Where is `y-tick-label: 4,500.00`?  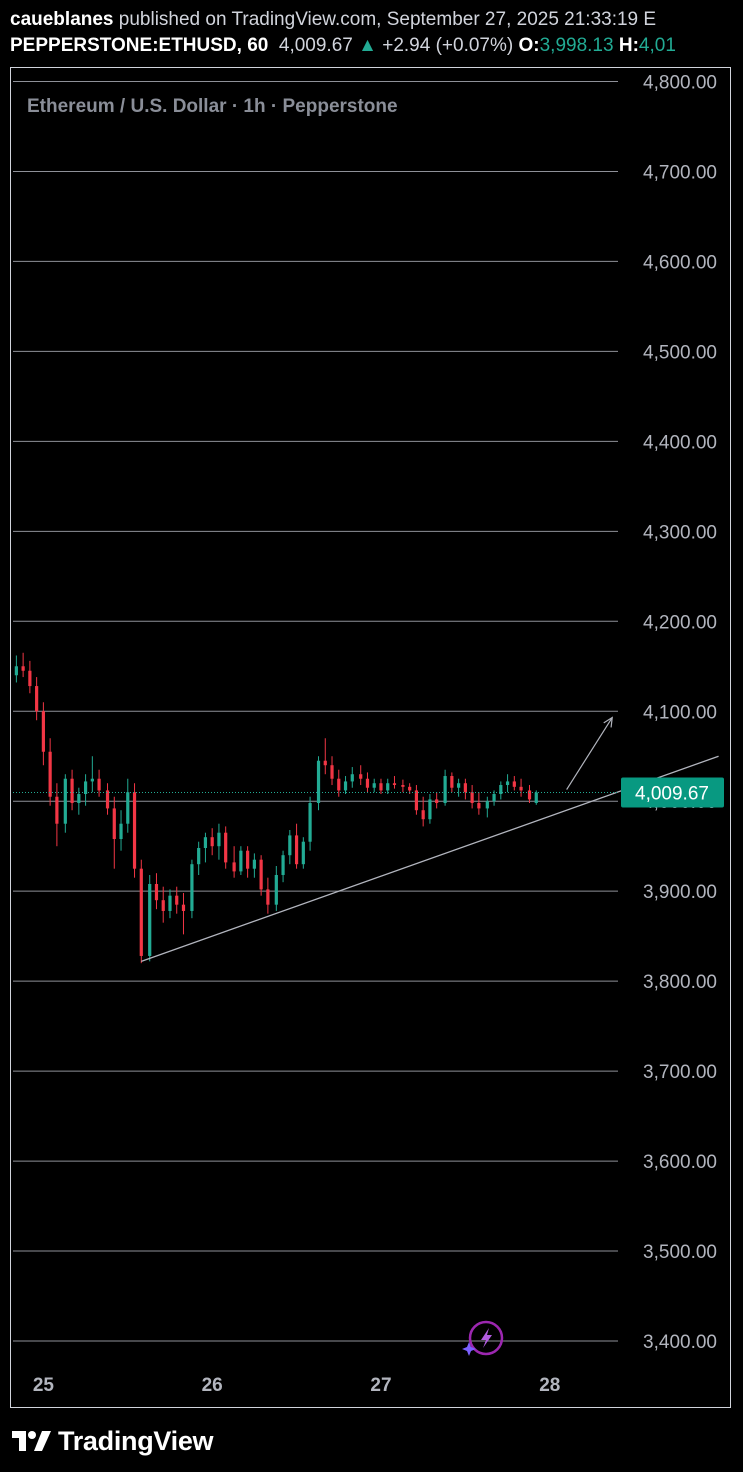 y-tick-label: 4,500.00 is located at coordinates (680, 352).